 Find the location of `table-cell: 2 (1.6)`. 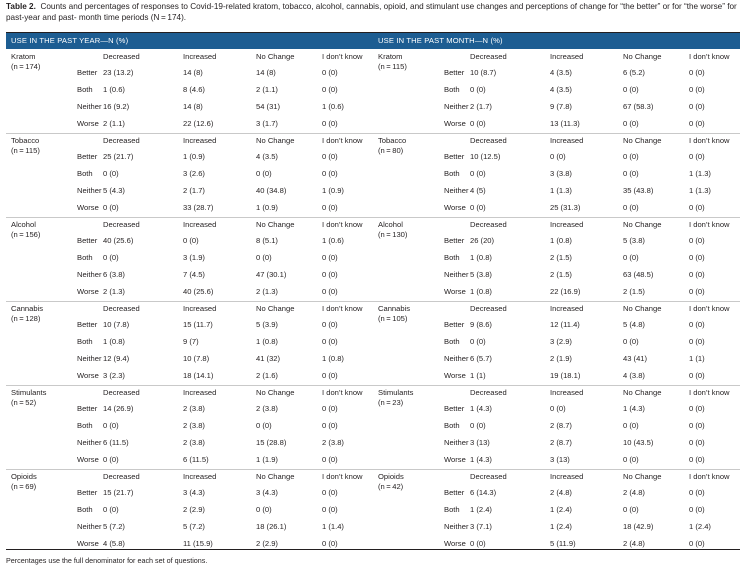

table-cell: 2 (1.6) is located at coordinates (267, 375).